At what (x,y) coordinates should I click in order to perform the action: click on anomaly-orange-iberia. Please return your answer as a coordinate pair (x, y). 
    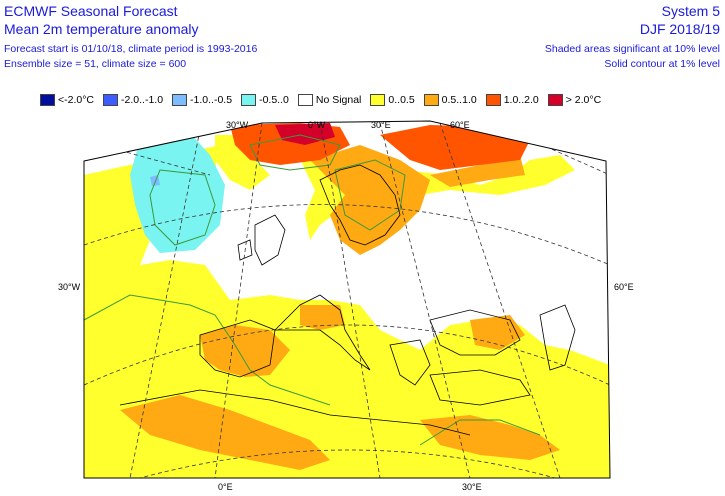
    Looking at the image, I should click on (245, 351).